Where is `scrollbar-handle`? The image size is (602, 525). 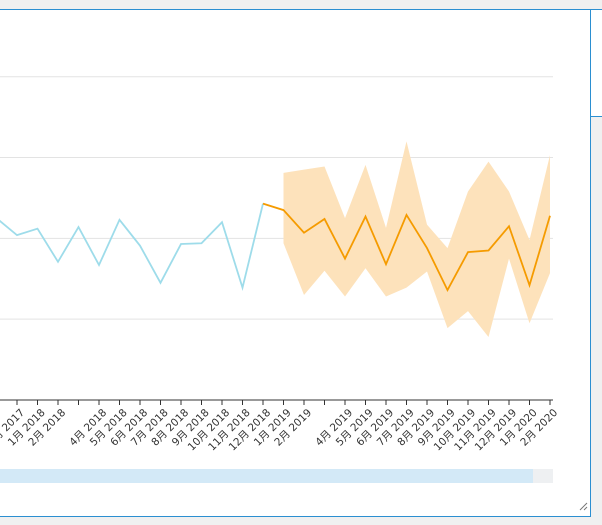
scrollbar-handle is located at coordinates (543, 476).